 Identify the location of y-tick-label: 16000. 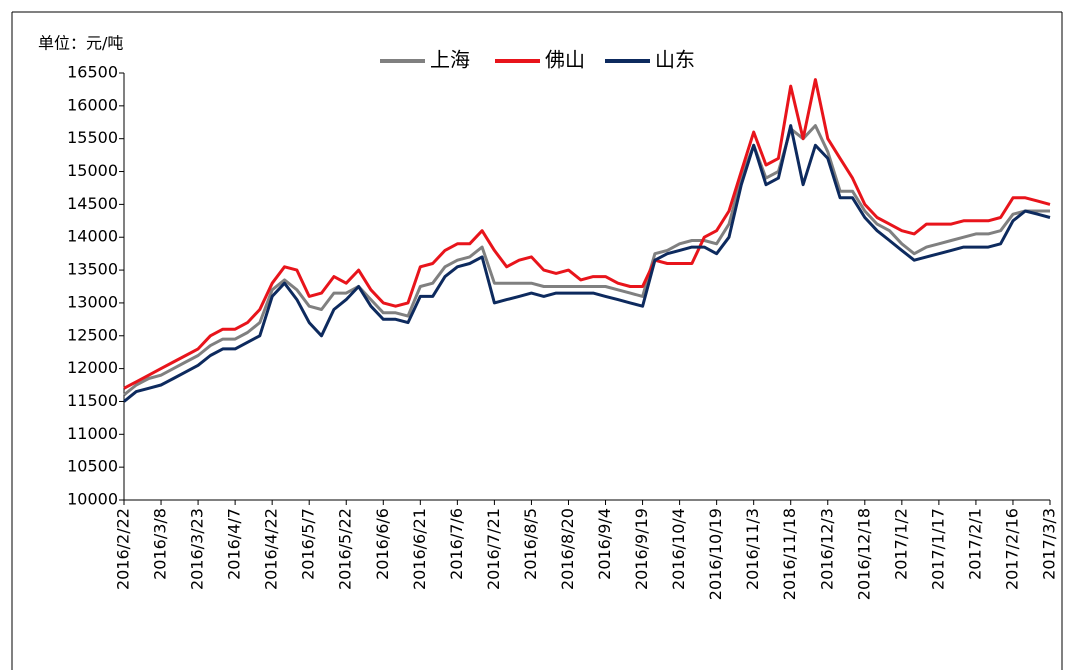
(92, 104).